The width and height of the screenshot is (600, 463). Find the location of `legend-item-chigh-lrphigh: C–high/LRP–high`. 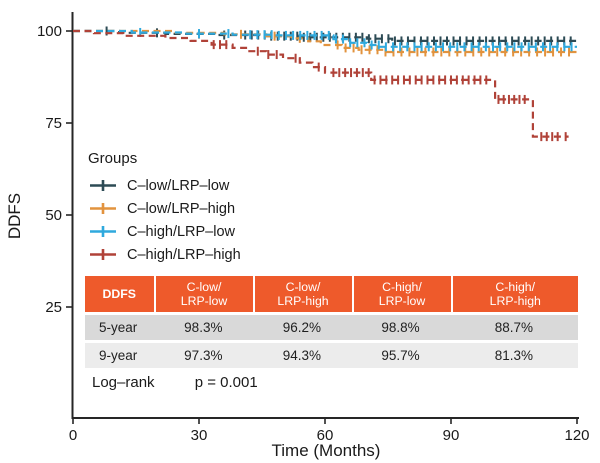

legend-item-chigh-lrphigh: C–high/LRP–high is located at coordinates (164, 254).